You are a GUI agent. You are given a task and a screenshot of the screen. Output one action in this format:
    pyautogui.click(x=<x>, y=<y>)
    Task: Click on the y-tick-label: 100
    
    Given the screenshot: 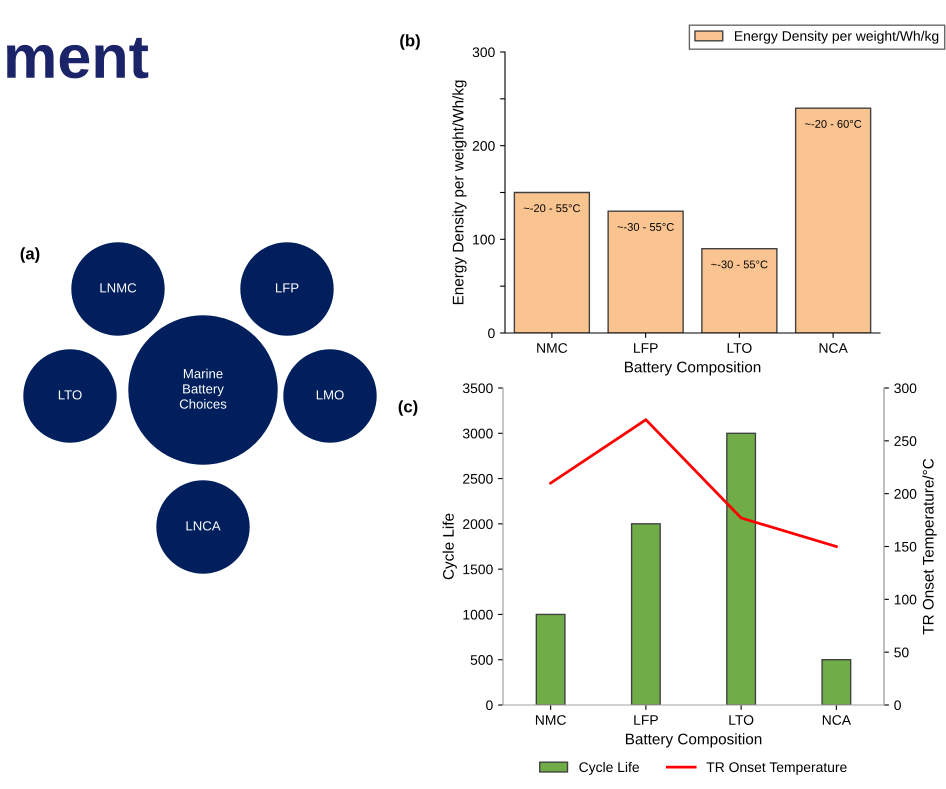 What is the action you would take?
    pyautogui.click(x=484, y=239)
    